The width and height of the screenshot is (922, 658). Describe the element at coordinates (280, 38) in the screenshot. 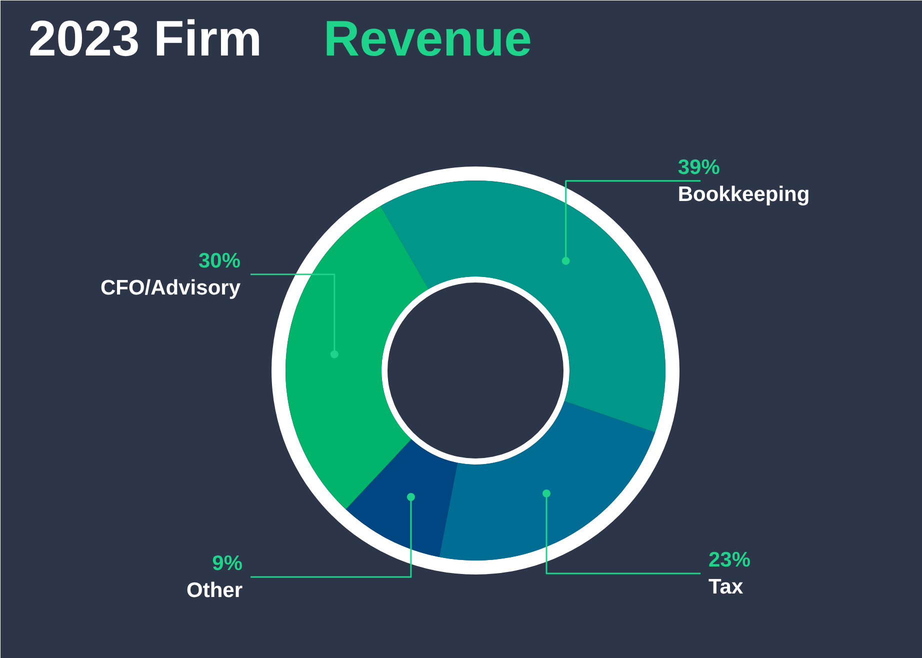

I see `chart-title: 2023 Firm Revenue` at that location.